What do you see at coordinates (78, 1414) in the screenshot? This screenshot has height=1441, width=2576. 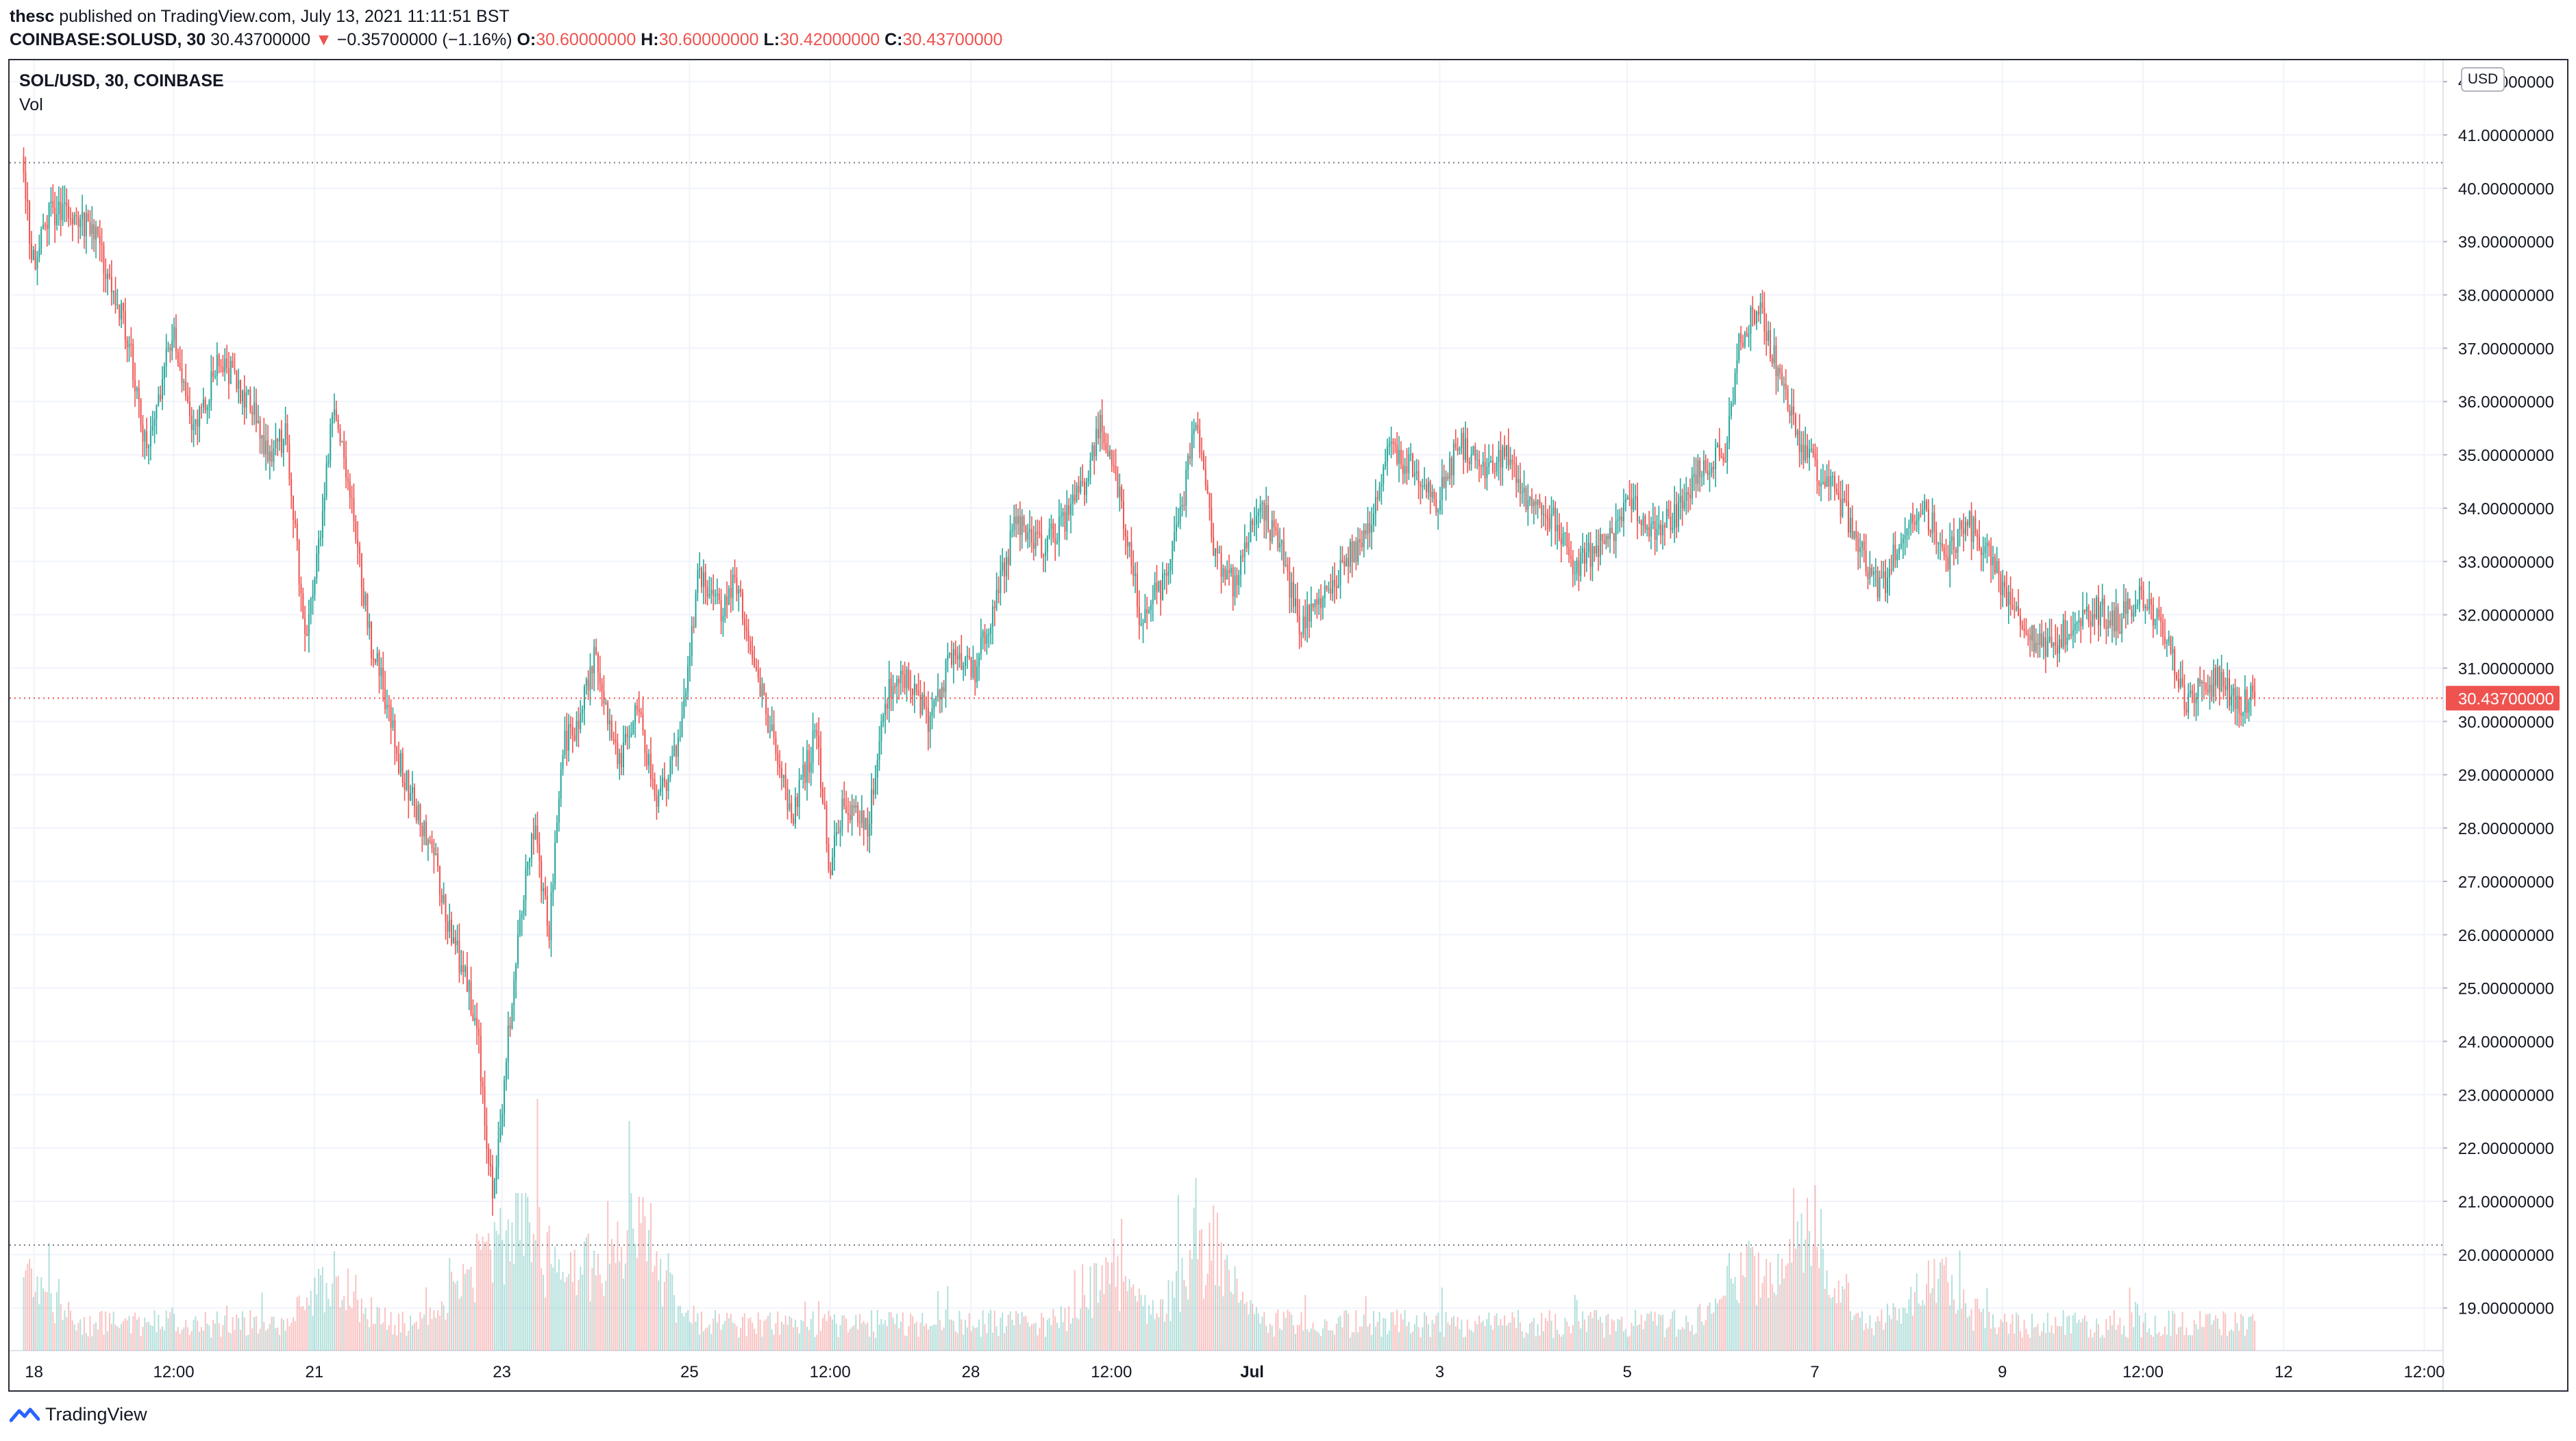 I see `footer-brand: TradingView` at bounding box center [78, 1414].